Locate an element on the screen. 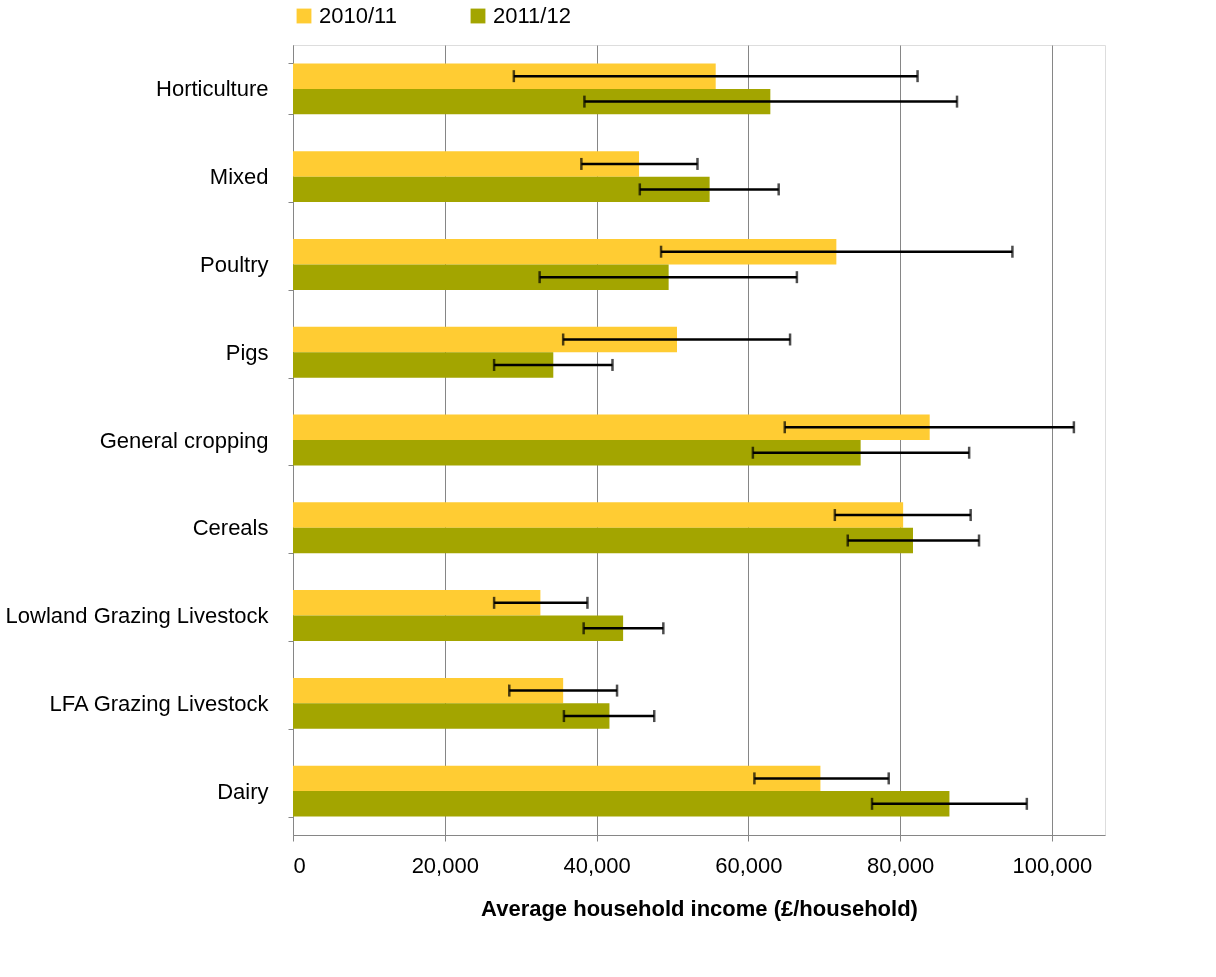 The width and height of the screenshot is (1216, 977). x-tick-label: 80,000 is located at coordinates (900, 865).